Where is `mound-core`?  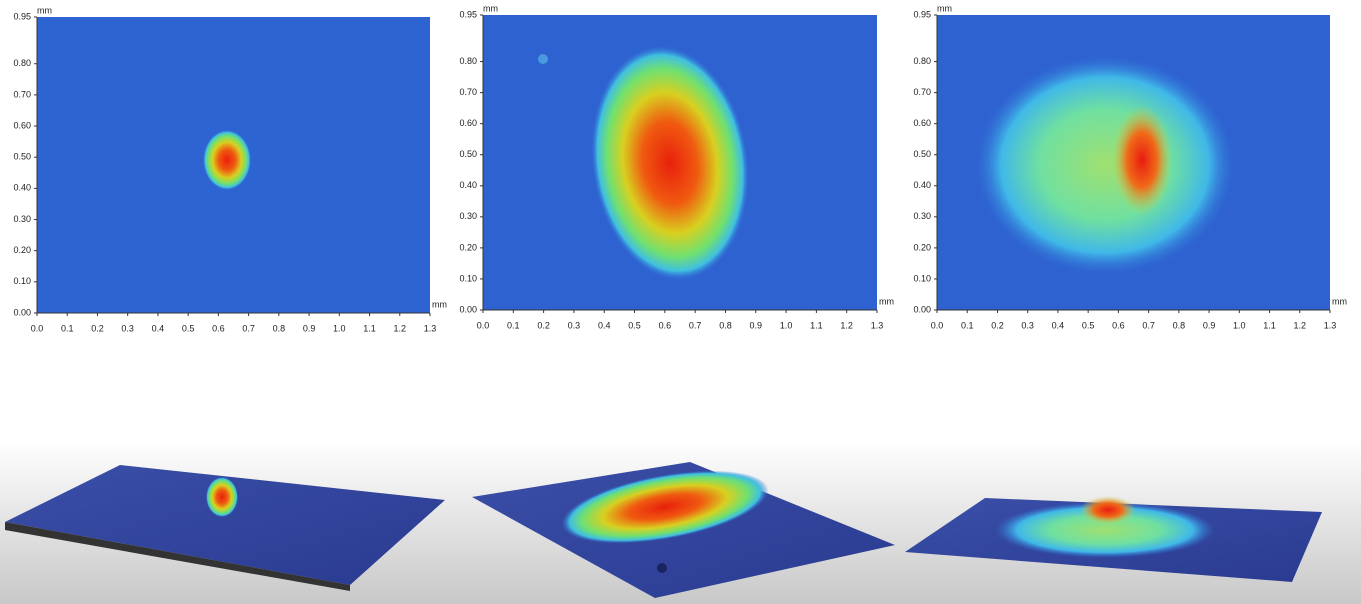
mound-core is located at coordinates (1108, 510).